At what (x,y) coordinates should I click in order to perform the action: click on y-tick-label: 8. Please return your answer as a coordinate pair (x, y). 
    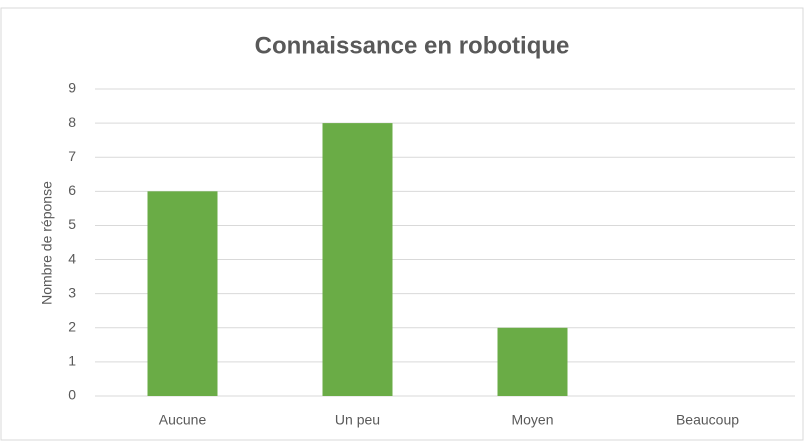
    Looking at the image, I should click on (72, 122).